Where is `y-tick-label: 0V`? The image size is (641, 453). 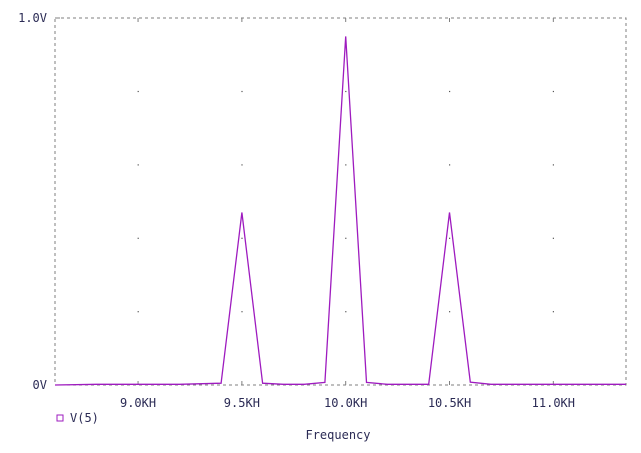 y-tick-label: 0V is located at coordinates (40, 385).